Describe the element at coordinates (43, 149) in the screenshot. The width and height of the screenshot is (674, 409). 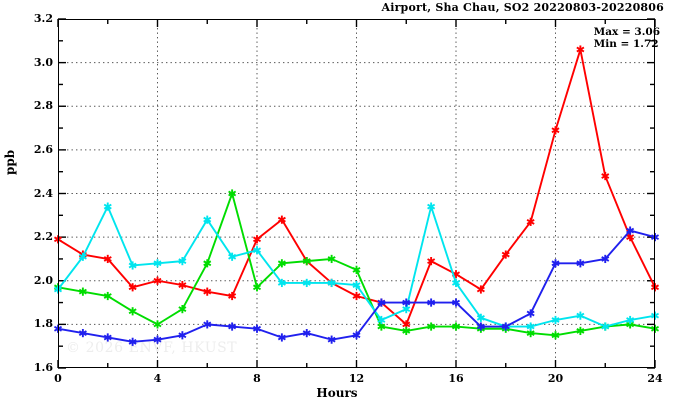
I see `y-tick-label: 2.6` at that location.